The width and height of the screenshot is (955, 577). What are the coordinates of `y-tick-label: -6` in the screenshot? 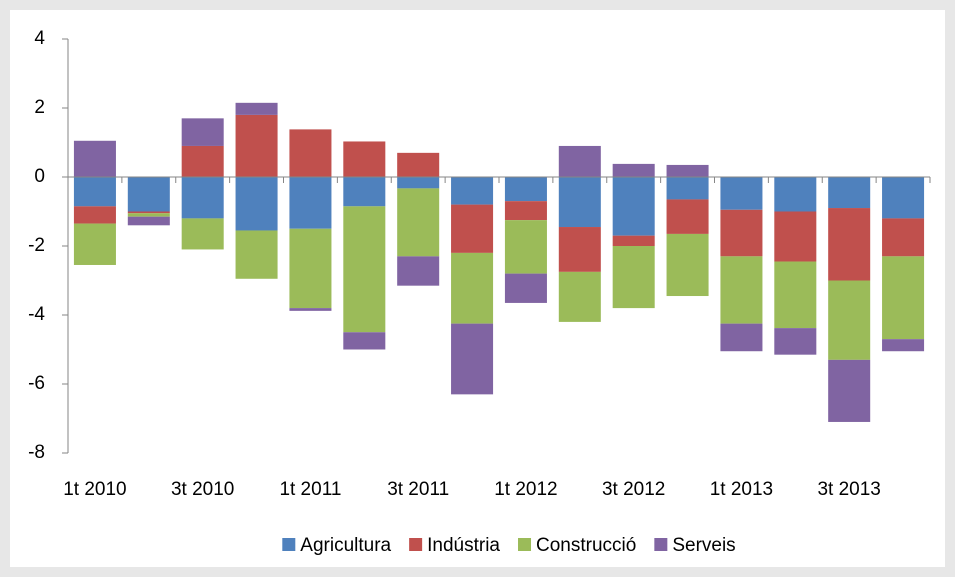 It's located at (36, 383).